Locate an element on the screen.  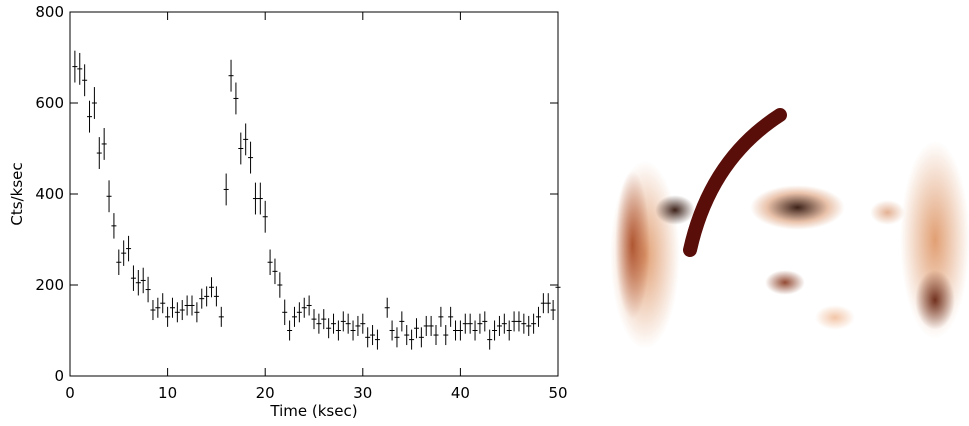
loop-arc is located at coordinates (735, 182).